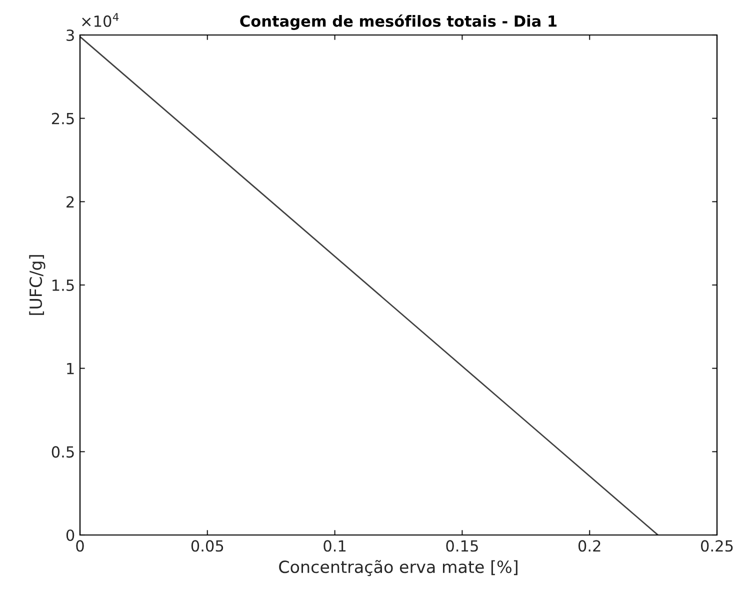 The height and width of the screenshot is (600, 740). I want to click on y-tick-label: 2.5, so click(63, 118).